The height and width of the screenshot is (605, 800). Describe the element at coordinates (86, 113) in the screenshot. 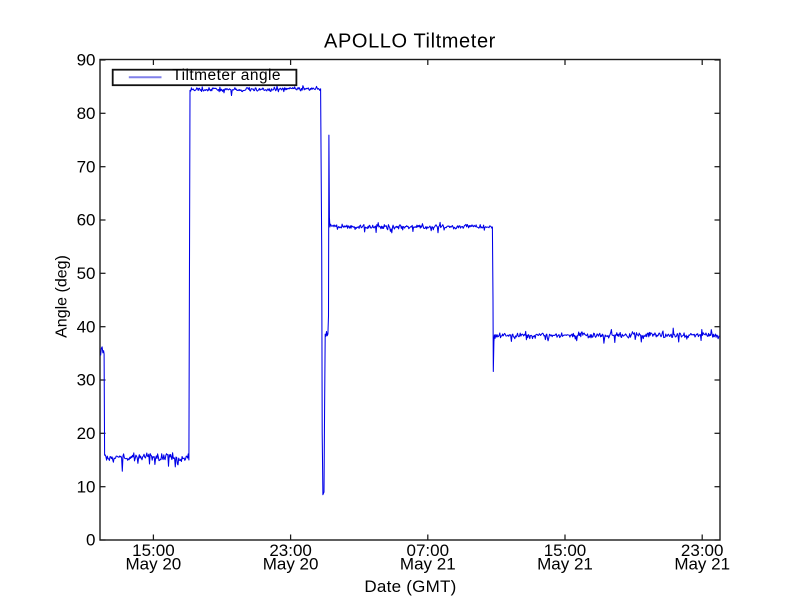

I see `svg-text: 80` at that location.